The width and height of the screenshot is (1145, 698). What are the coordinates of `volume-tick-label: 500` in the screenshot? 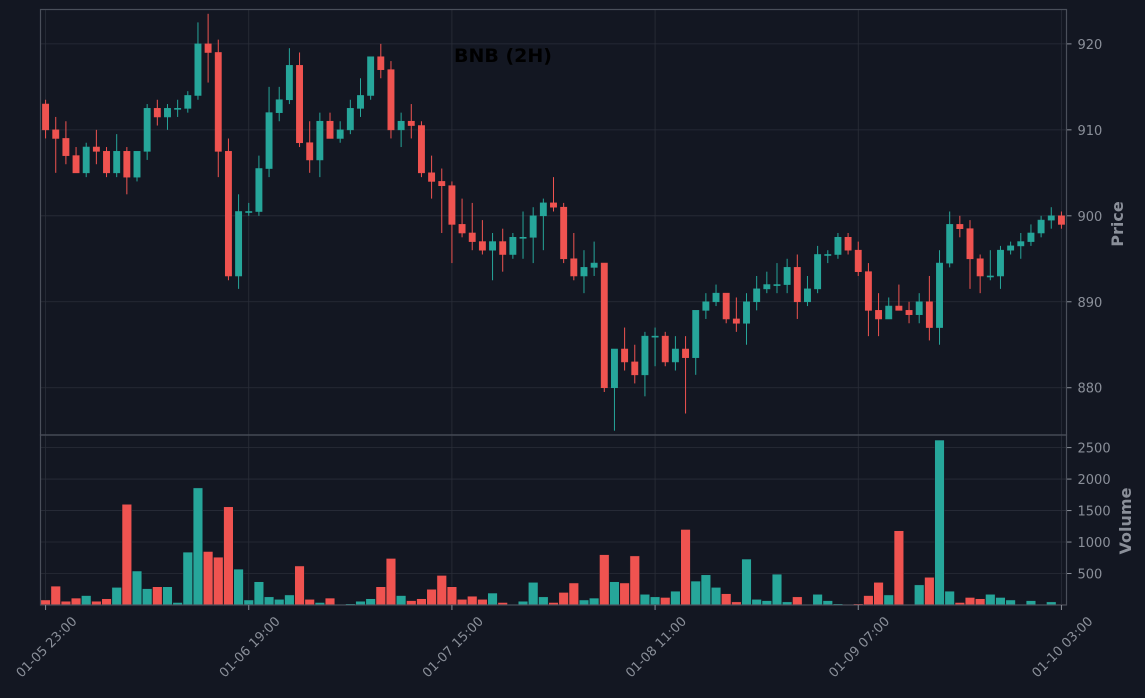 It's located at (1090, 575).